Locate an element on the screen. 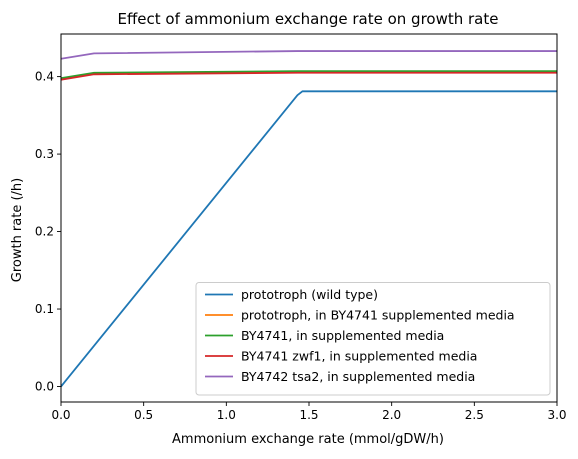  y-tick-label: 0.3 is located at coordinates (44, 154).